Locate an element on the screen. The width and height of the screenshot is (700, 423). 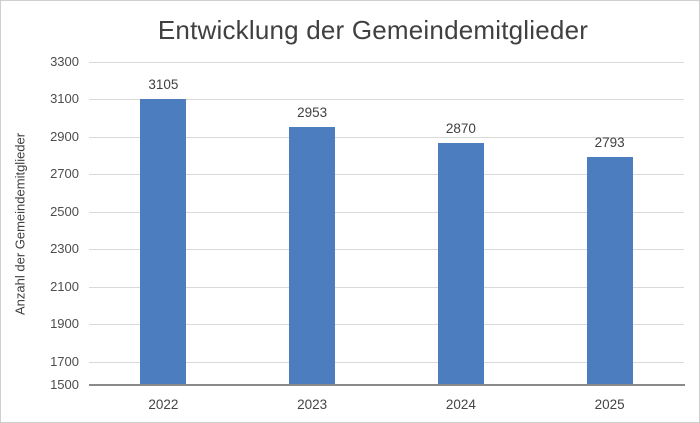
y-tick-label: 2700 is located at coordinates (64, 174).